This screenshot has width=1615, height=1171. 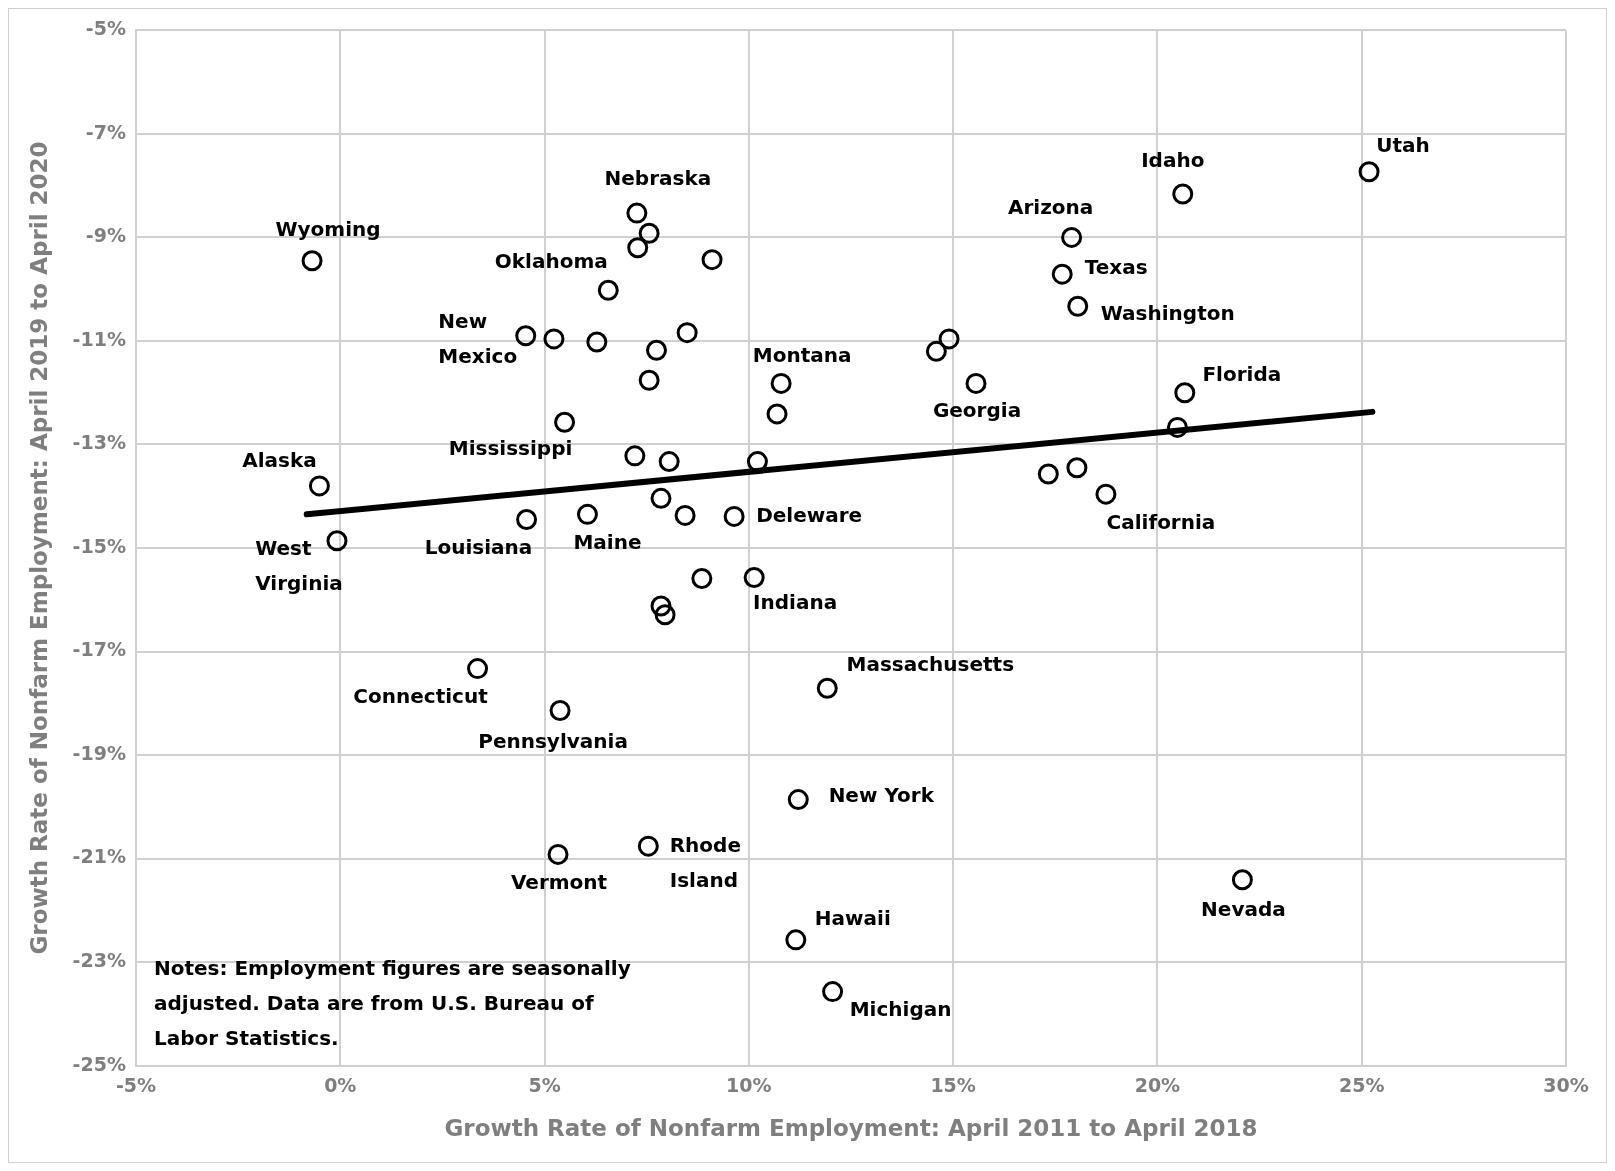 What do you see at coordinates (99, 649) in the screenshot?
I see `y-tick-label: -17%` at bounding box center [99, 649].